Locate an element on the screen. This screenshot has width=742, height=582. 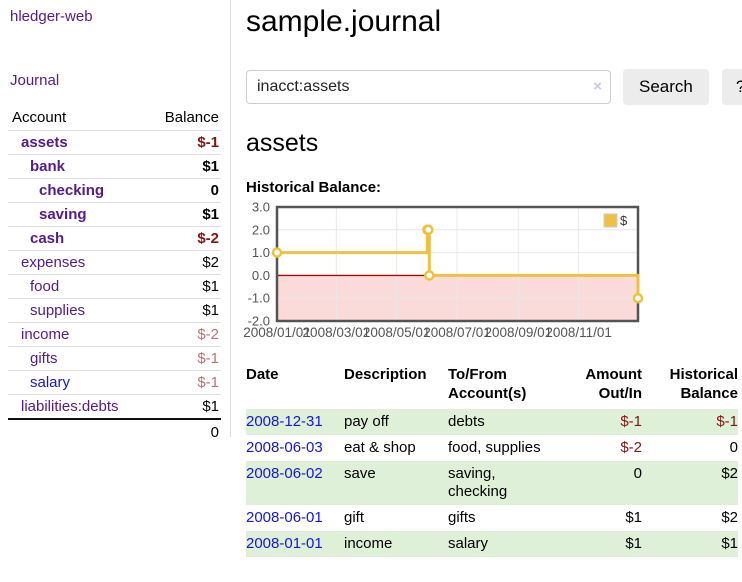
transaction-date-link: 2008-06-02 is located at coordinates (284, 473).